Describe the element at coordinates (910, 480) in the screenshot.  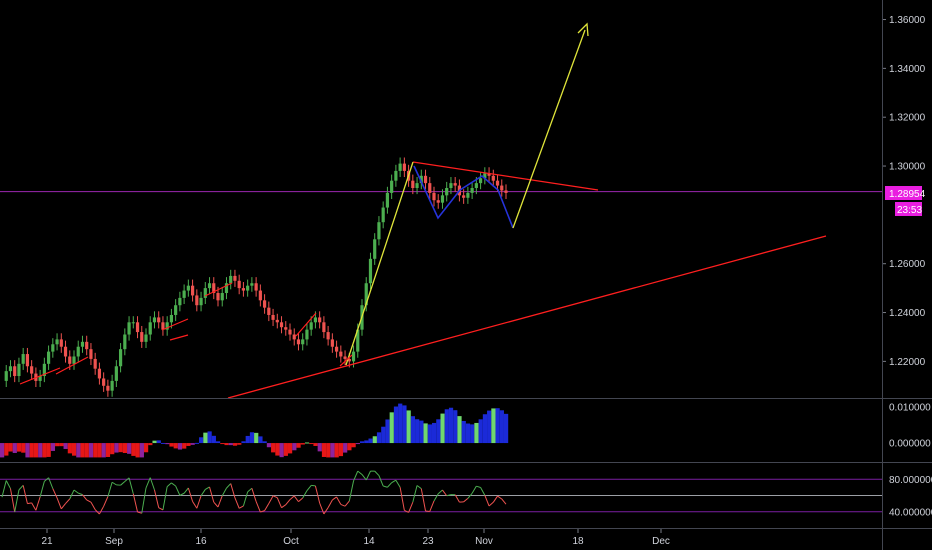
I see `rsi-tick-label: 80.000000` at that location.